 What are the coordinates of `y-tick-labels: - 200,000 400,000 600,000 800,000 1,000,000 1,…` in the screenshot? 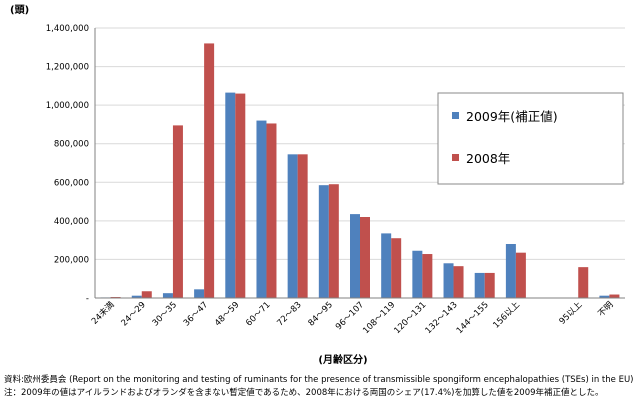 It's located at (67, 164).